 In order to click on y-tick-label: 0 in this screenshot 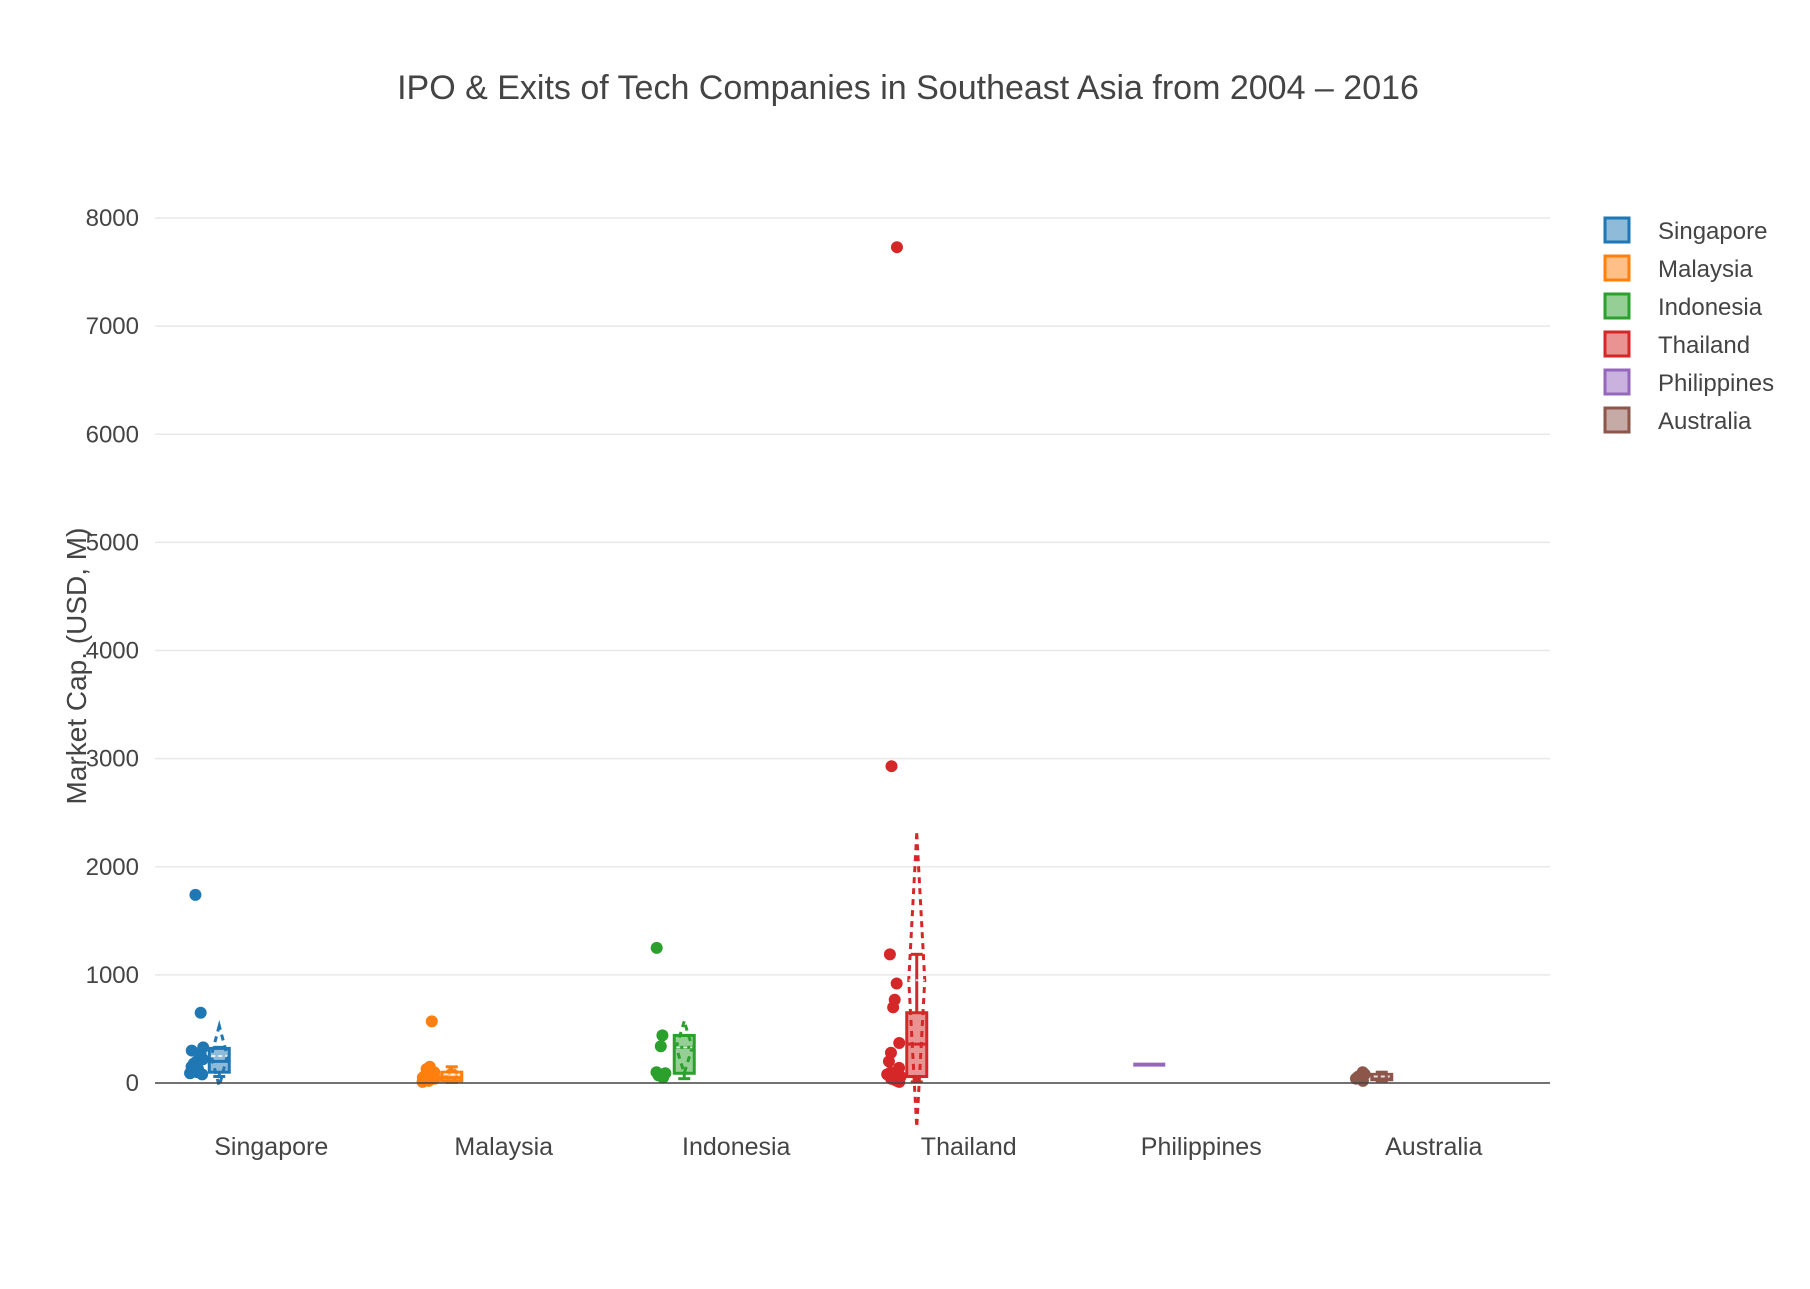, I will do `click(132, 1083)`.